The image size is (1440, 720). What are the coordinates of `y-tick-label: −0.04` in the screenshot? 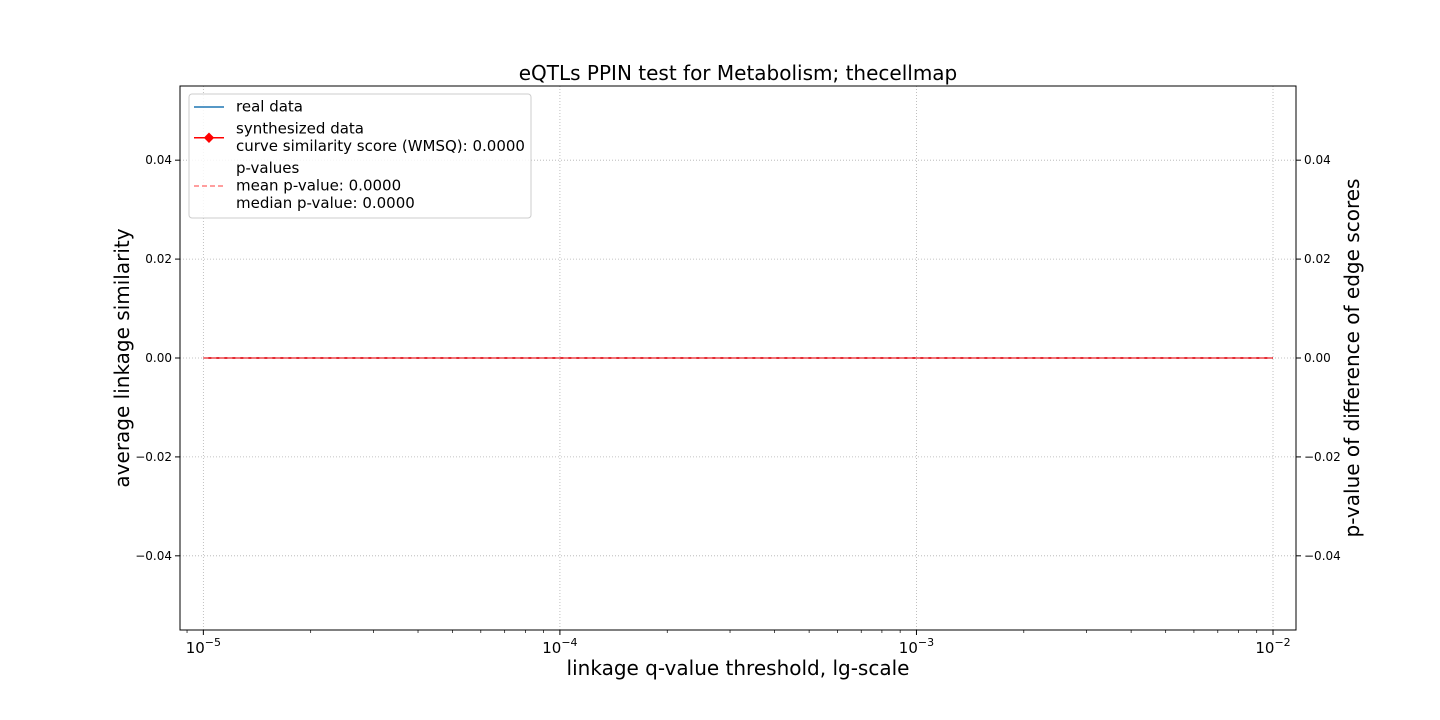 It's located at (153, 556).